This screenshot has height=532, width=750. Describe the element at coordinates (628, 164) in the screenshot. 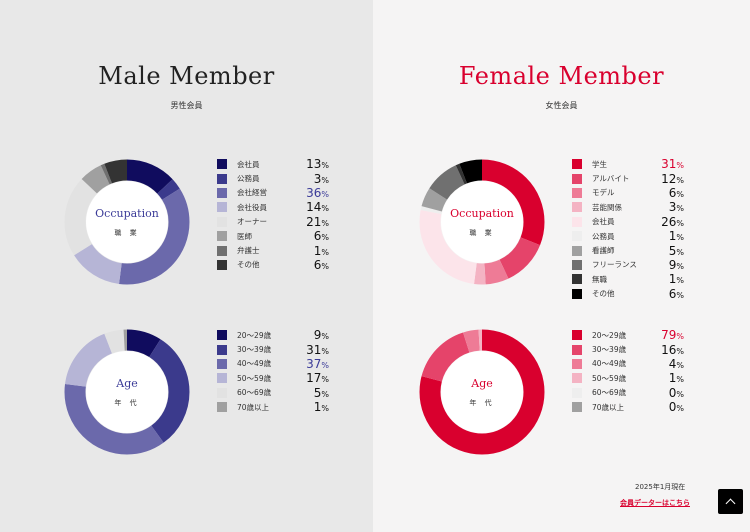

I see `legend-item: 学生 31%` at that location.